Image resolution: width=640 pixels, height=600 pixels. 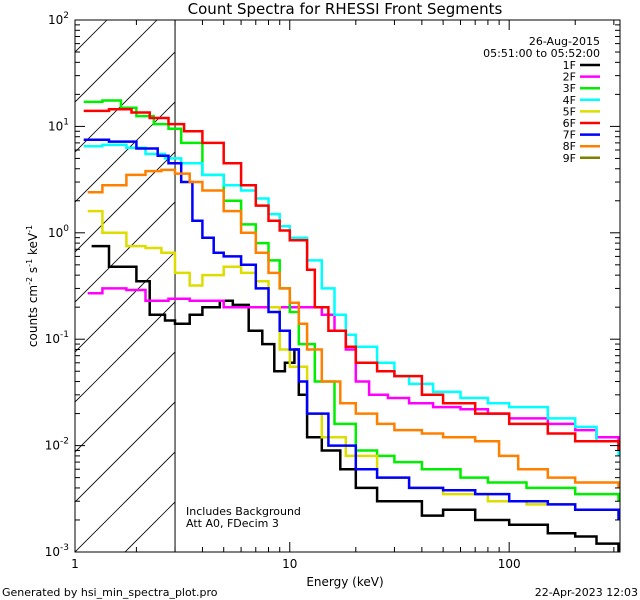 I want to click on legend-label-4f: 4F, so click(x=569, y=100).